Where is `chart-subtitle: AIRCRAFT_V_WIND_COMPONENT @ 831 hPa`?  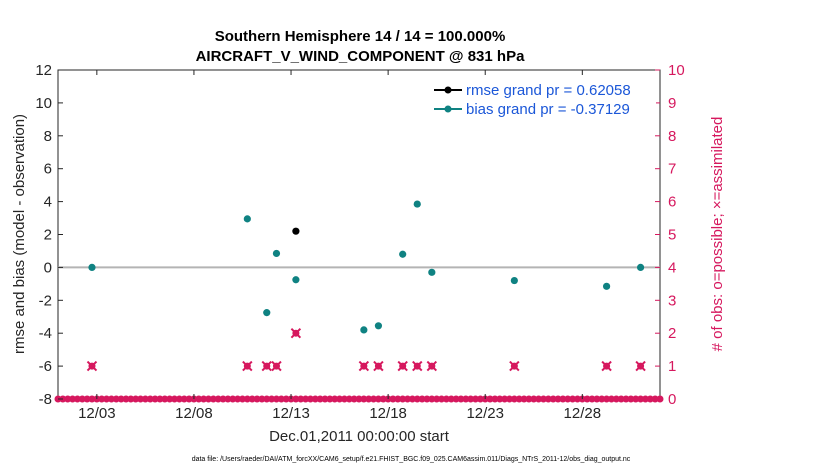
chart-subtitle: AIRCRAFT_V_WIND_COMPONENT @ 831 hPa is located at coordinates (361, 56).